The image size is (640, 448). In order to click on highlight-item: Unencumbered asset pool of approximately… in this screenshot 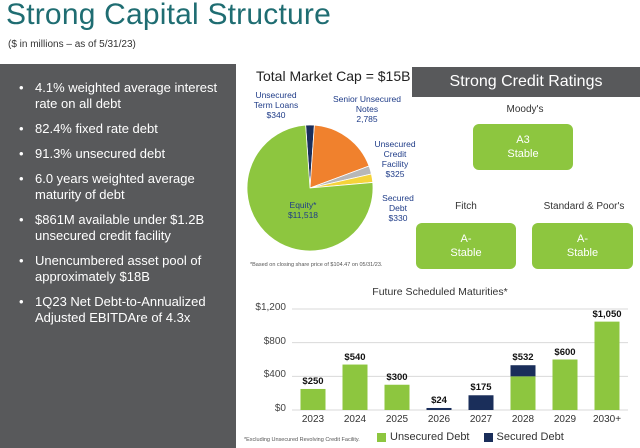, I will do `click(125, 269)`.